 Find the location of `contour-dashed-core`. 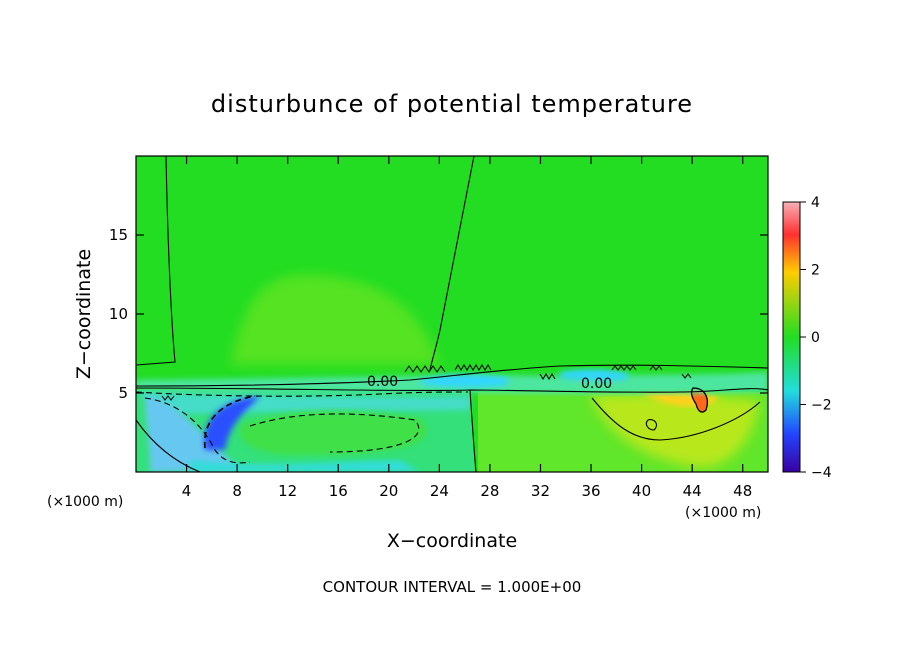

contour-dashed-core is located at coordinates (229, 422).